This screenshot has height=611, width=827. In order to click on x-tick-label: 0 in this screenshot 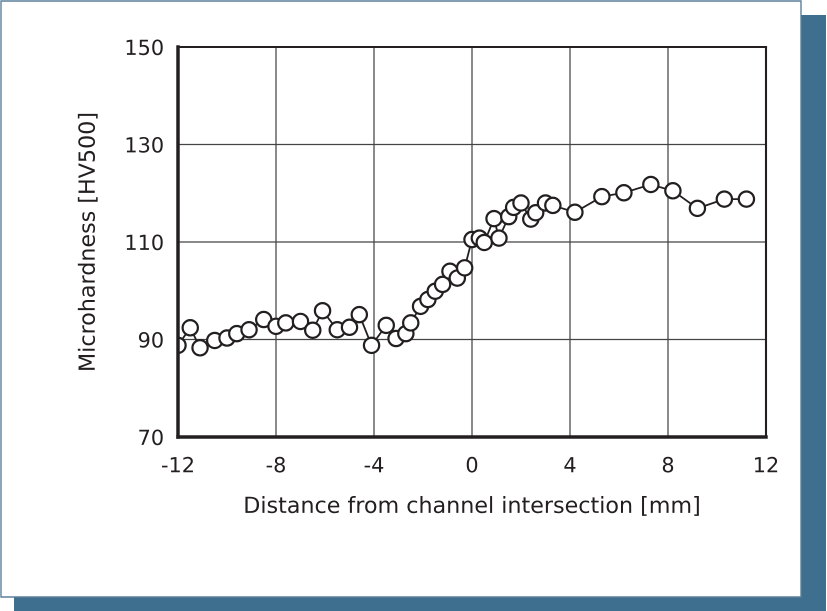, I will do `click(472, 464)`.